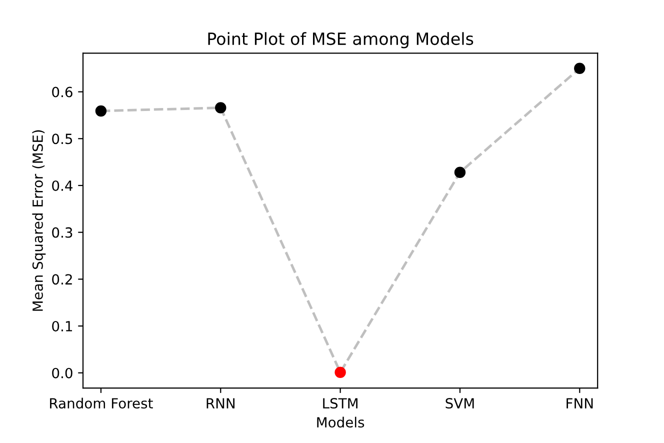 The height and width of the screenshot is (443, 664). I want to click on y-tick-label: 0.5, so click(62, 139).